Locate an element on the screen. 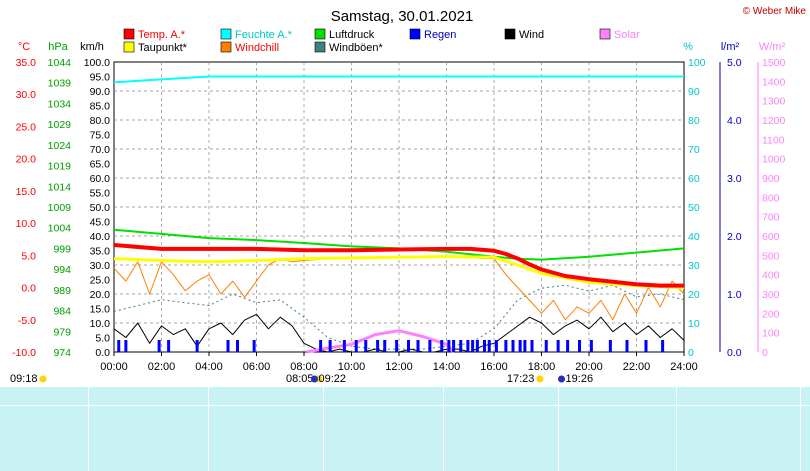 The image size is (810, 471). credit-text: © Weber Mike is located at coordinates (775, 11).